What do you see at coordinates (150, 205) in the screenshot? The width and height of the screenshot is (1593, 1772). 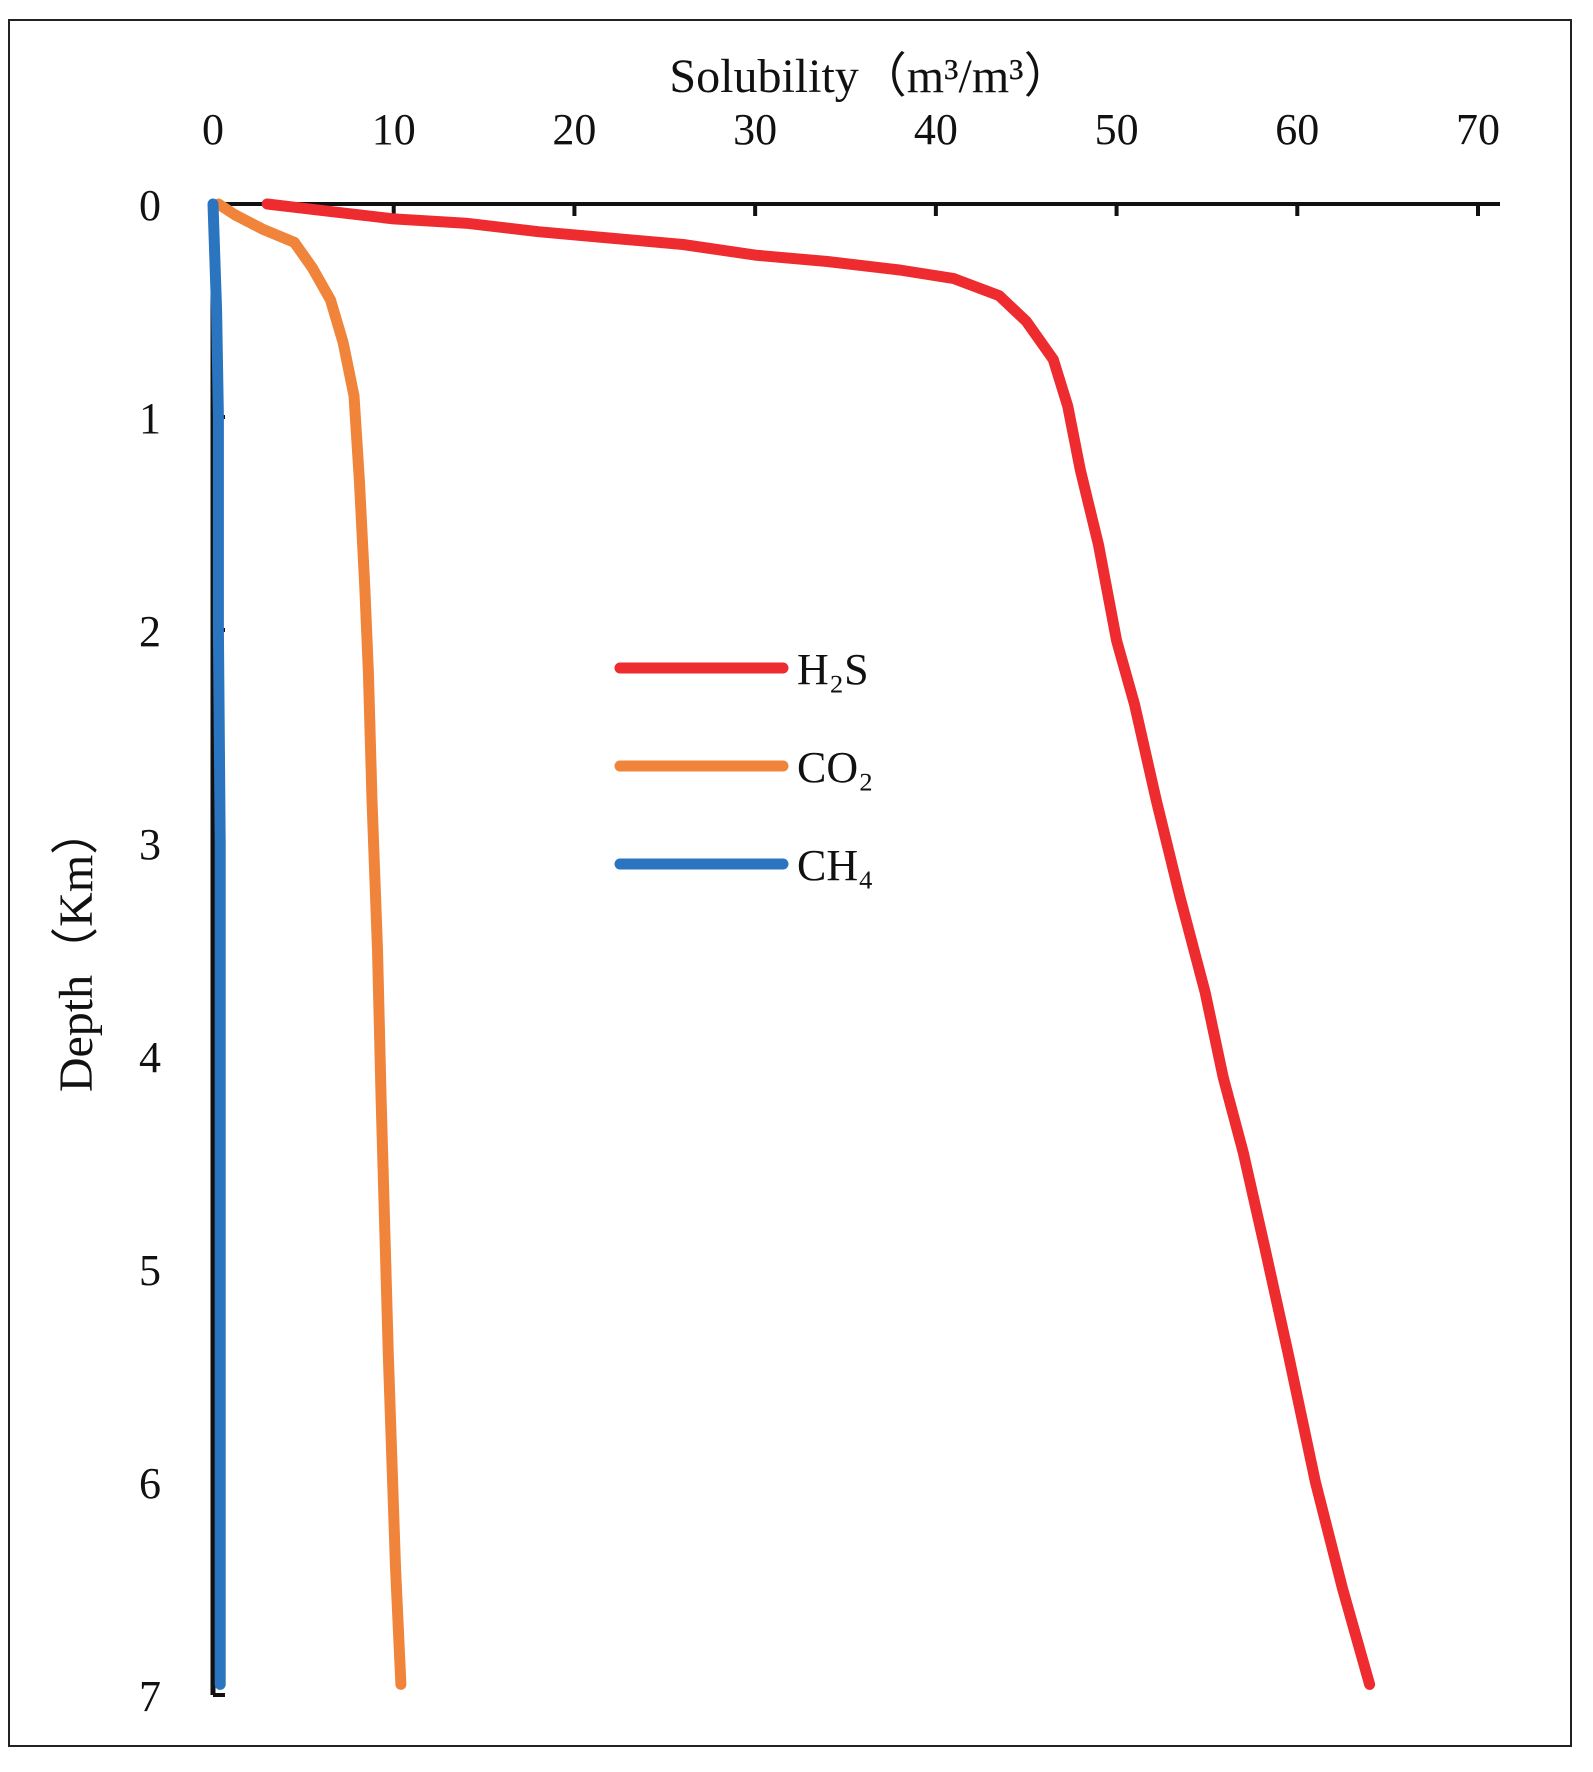 I see `y-tick-label: 0` at bounding box center [150, 205].